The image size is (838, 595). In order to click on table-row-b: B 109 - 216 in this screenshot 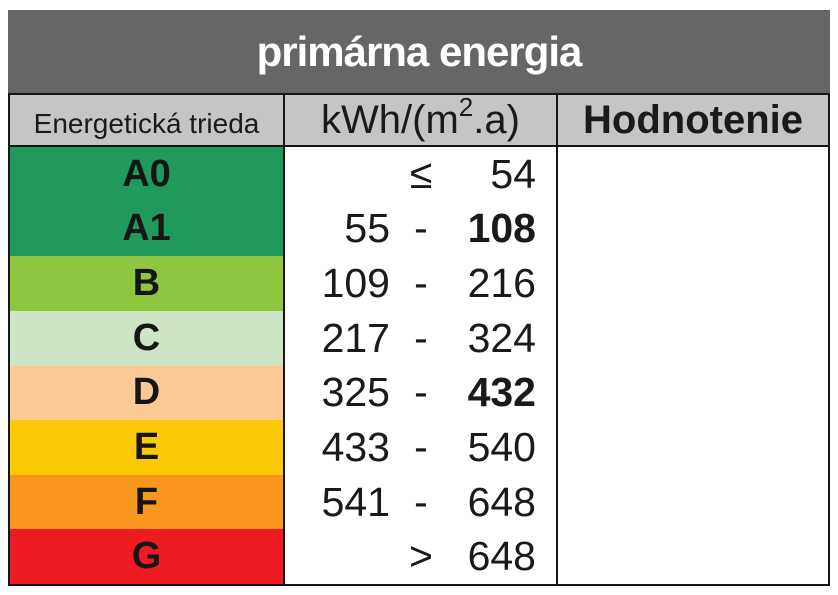, I will do `click(419, 283)`.